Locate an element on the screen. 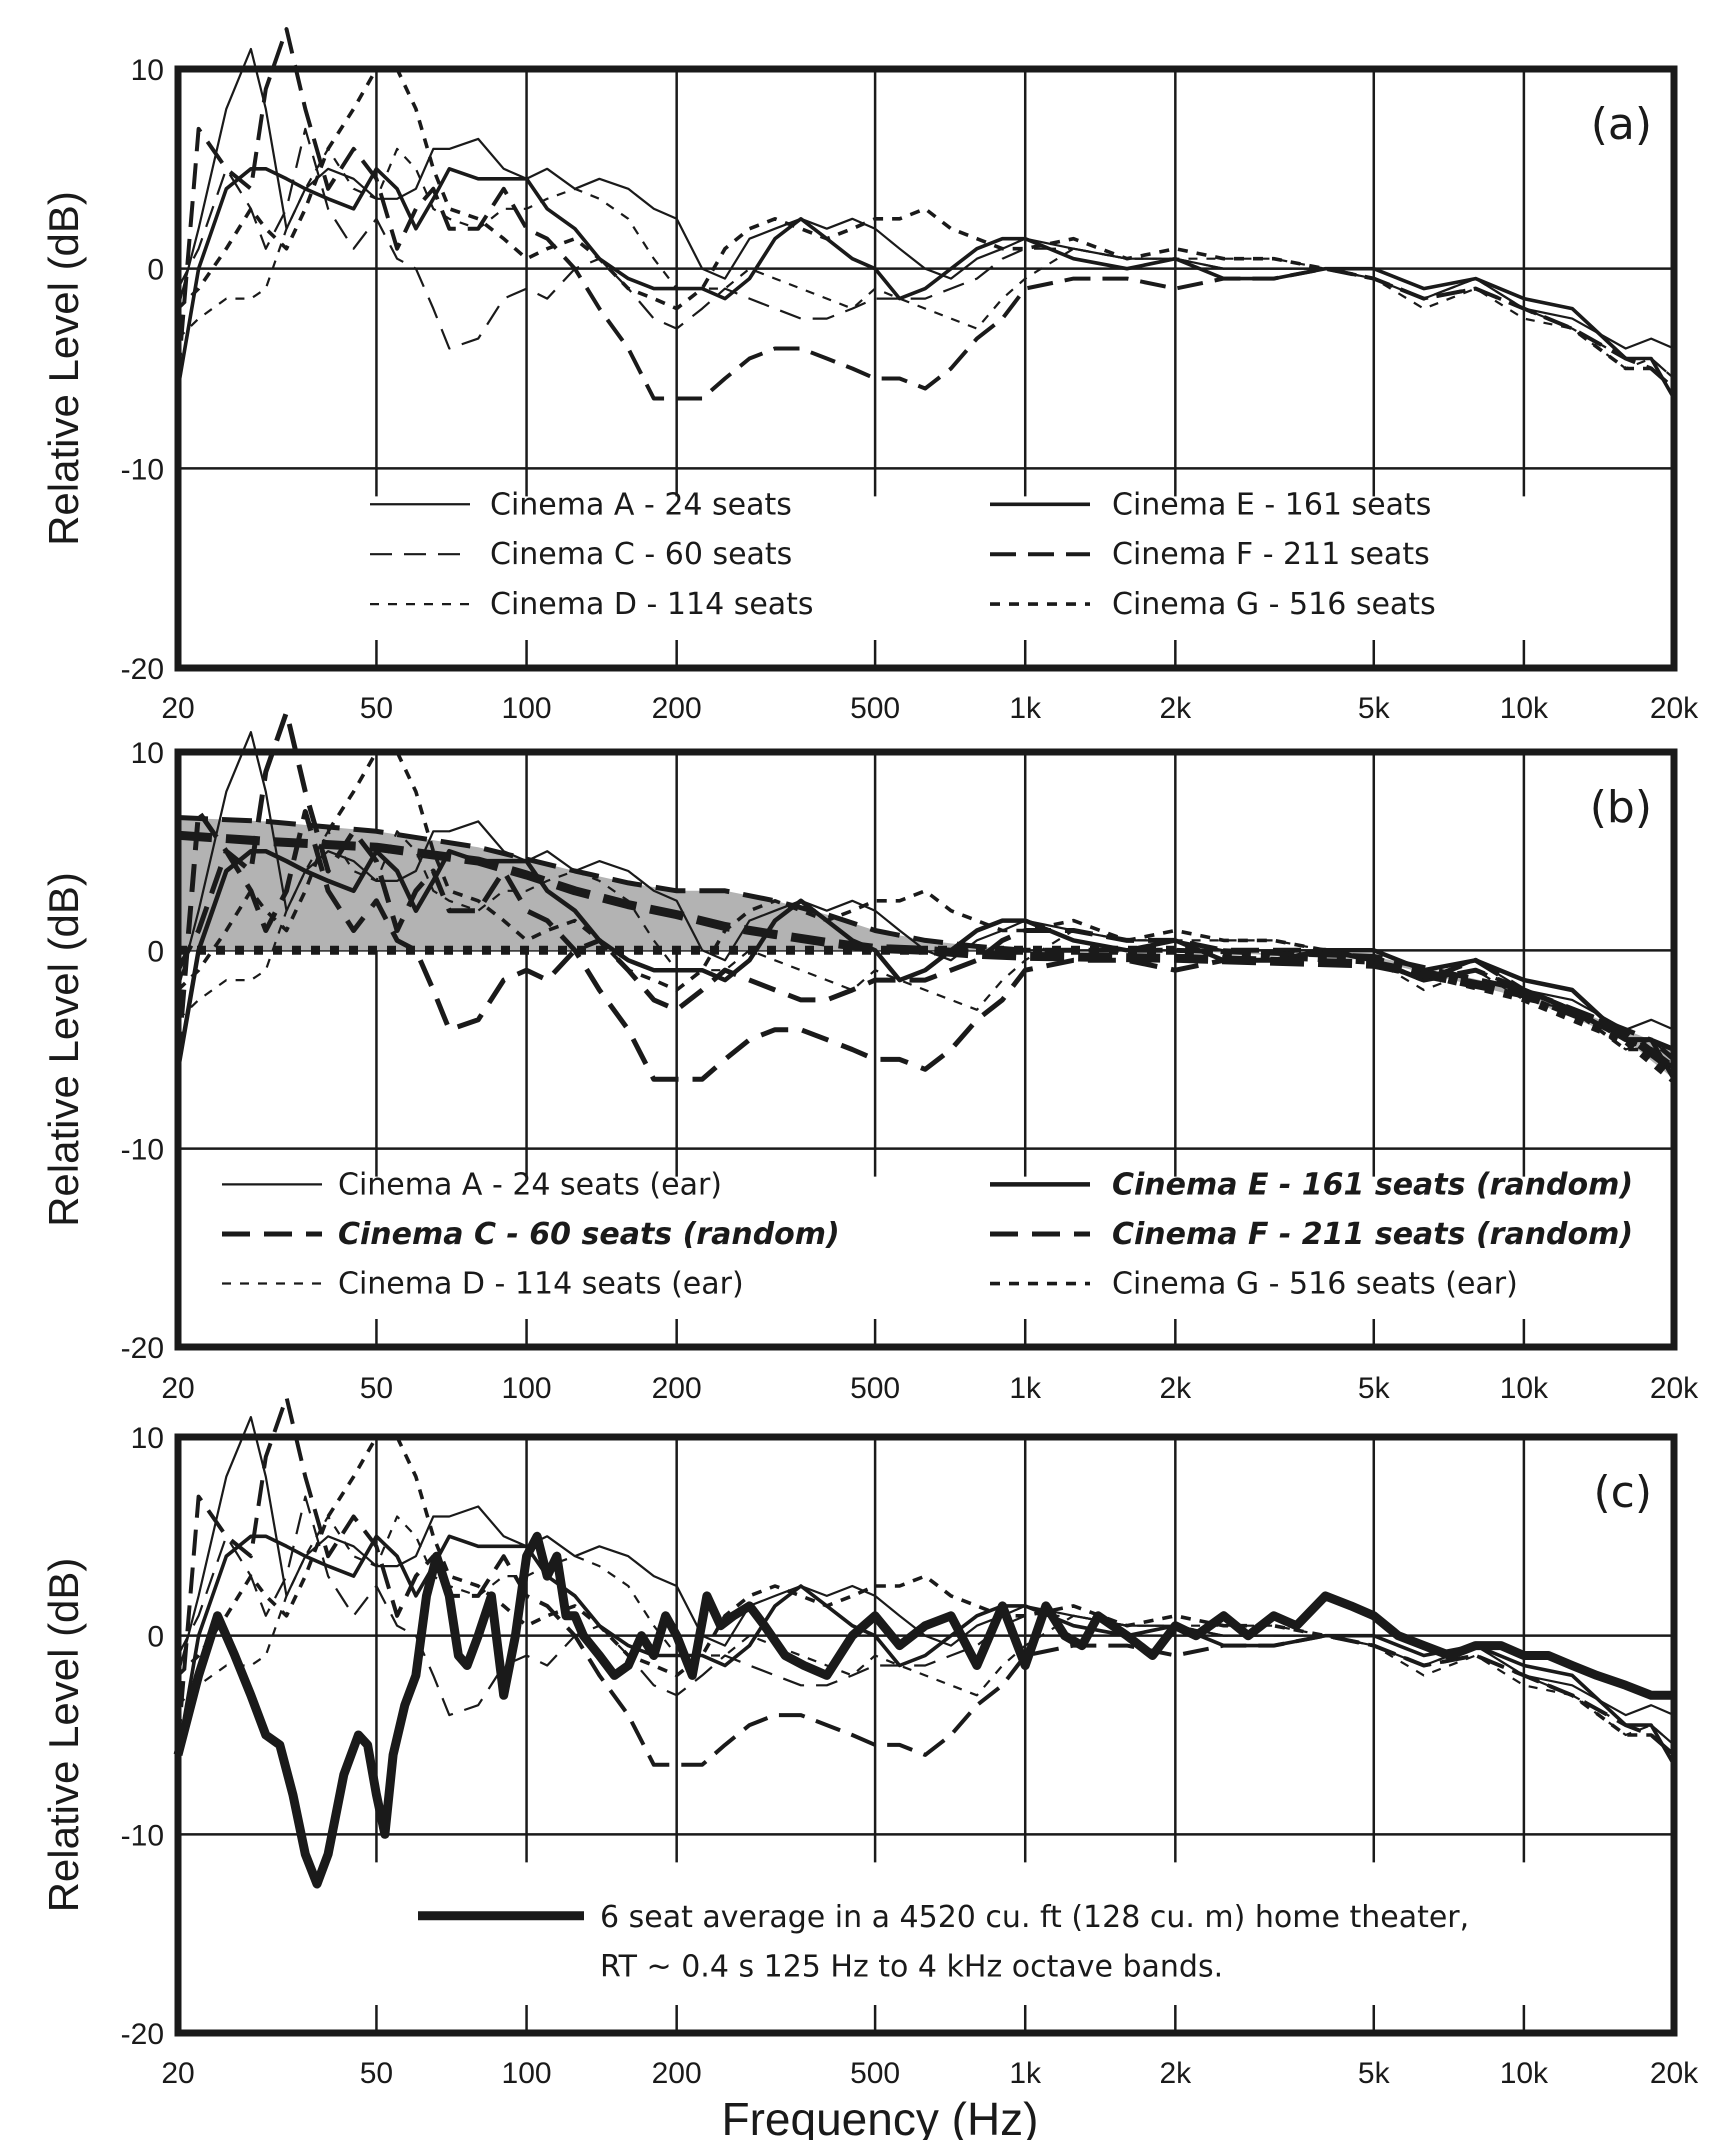 The image size is (1720, 2140). legend-label: Cinema A - 24 seats (ear) is located at coordinates (530, 1184).